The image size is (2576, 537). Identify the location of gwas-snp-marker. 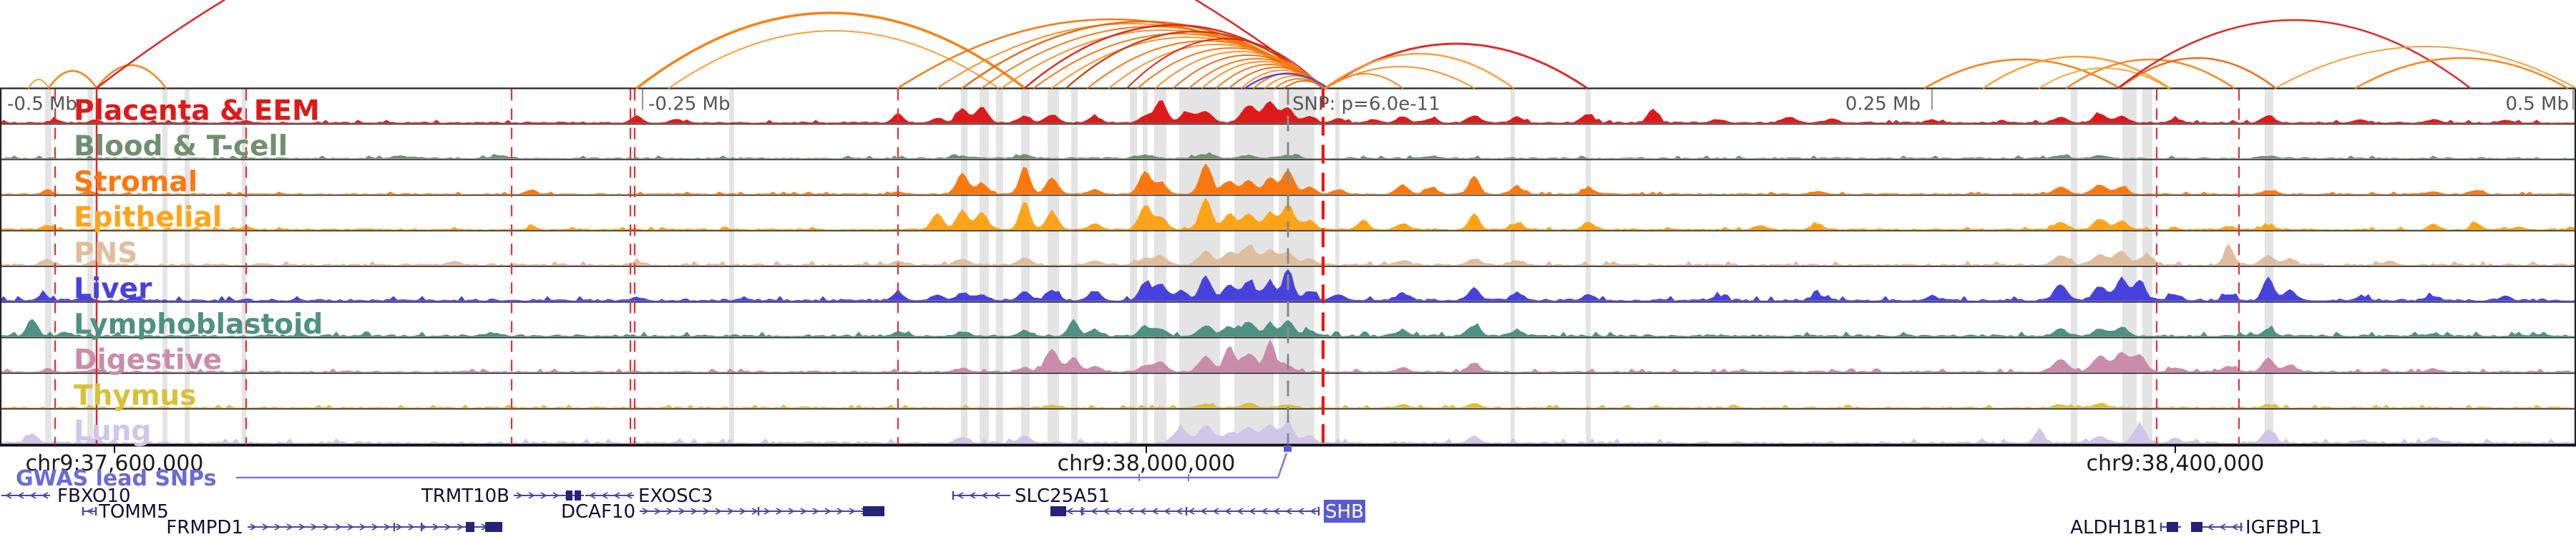
(1288, 448).